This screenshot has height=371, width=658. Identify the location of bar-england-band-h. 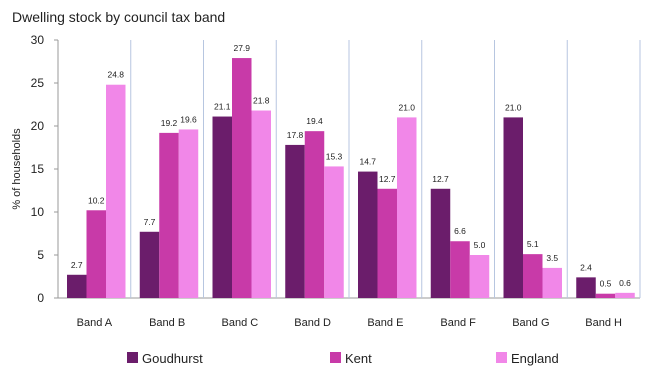
(625, 295).